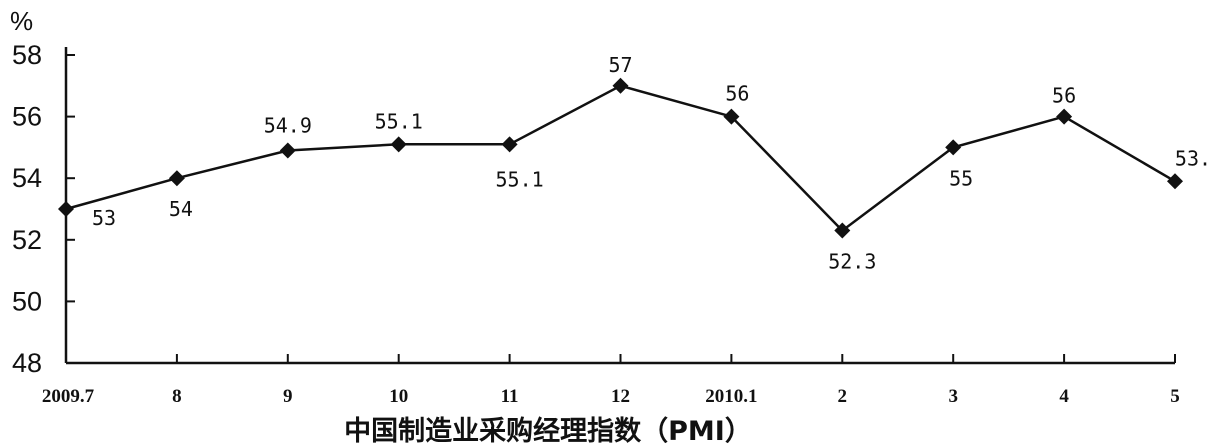 This screenshot has height=447, width=1212. I want to click on x-tick-label: 11, so click(510, 396).